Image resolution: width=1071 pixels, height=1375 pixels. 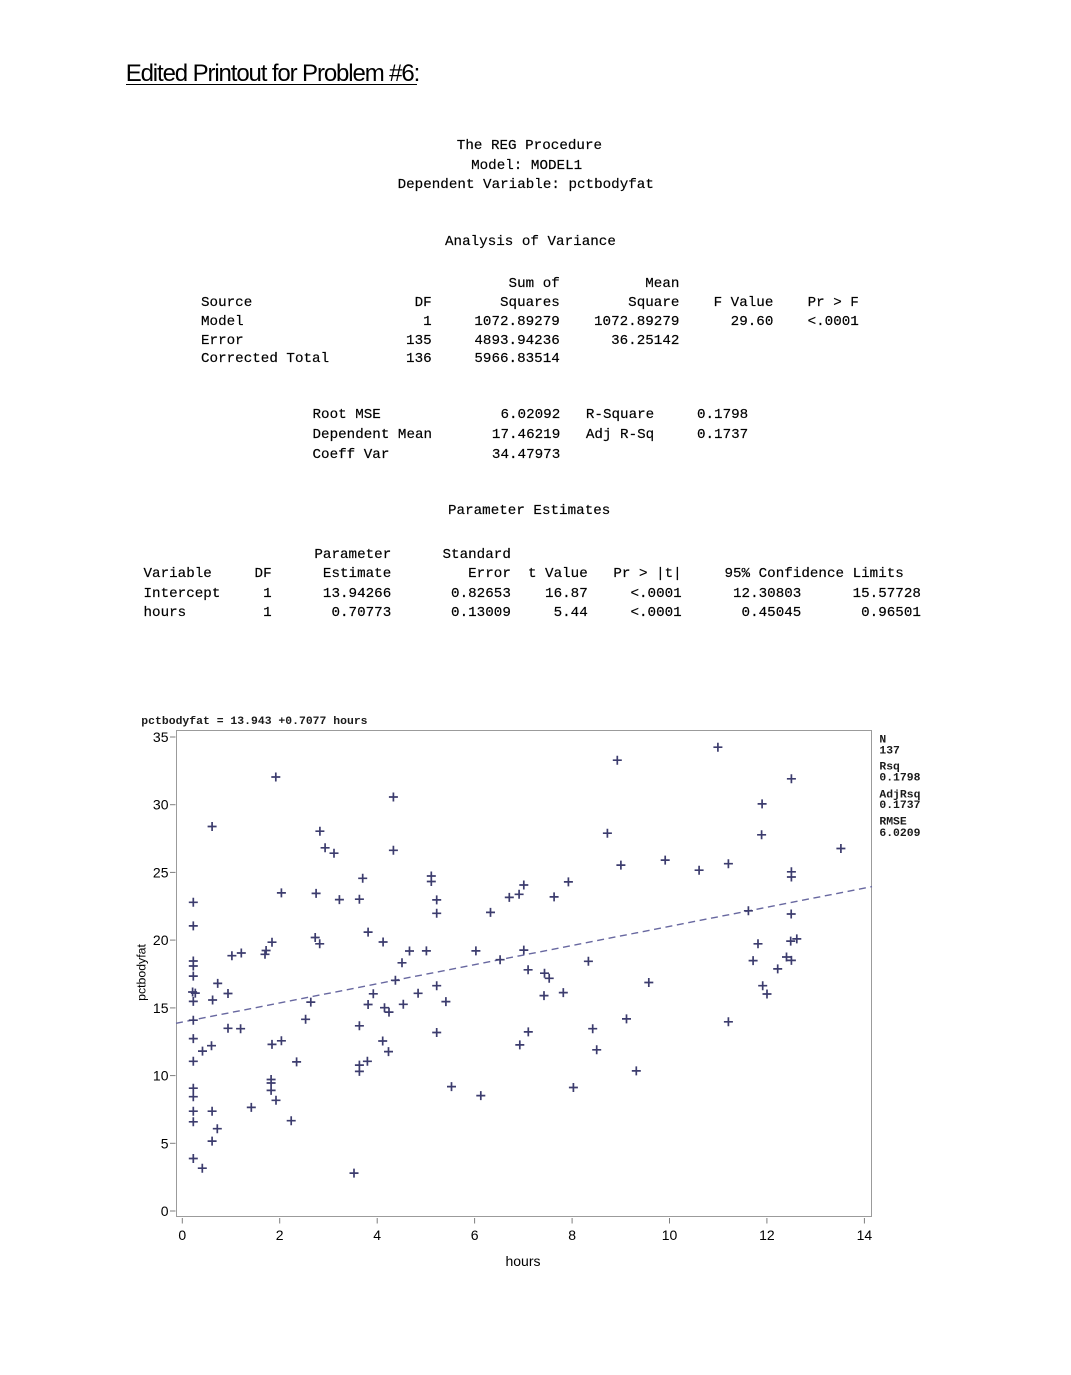 I want to click on svg-text: 25, so click(x=161, y=872).